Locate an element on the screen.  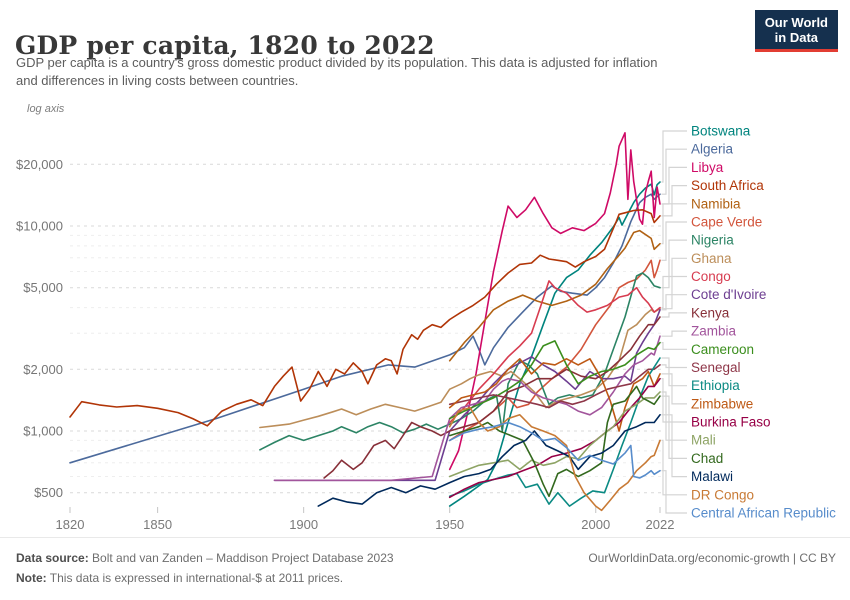
line-dr-congo is located at coordinates (554, 459).